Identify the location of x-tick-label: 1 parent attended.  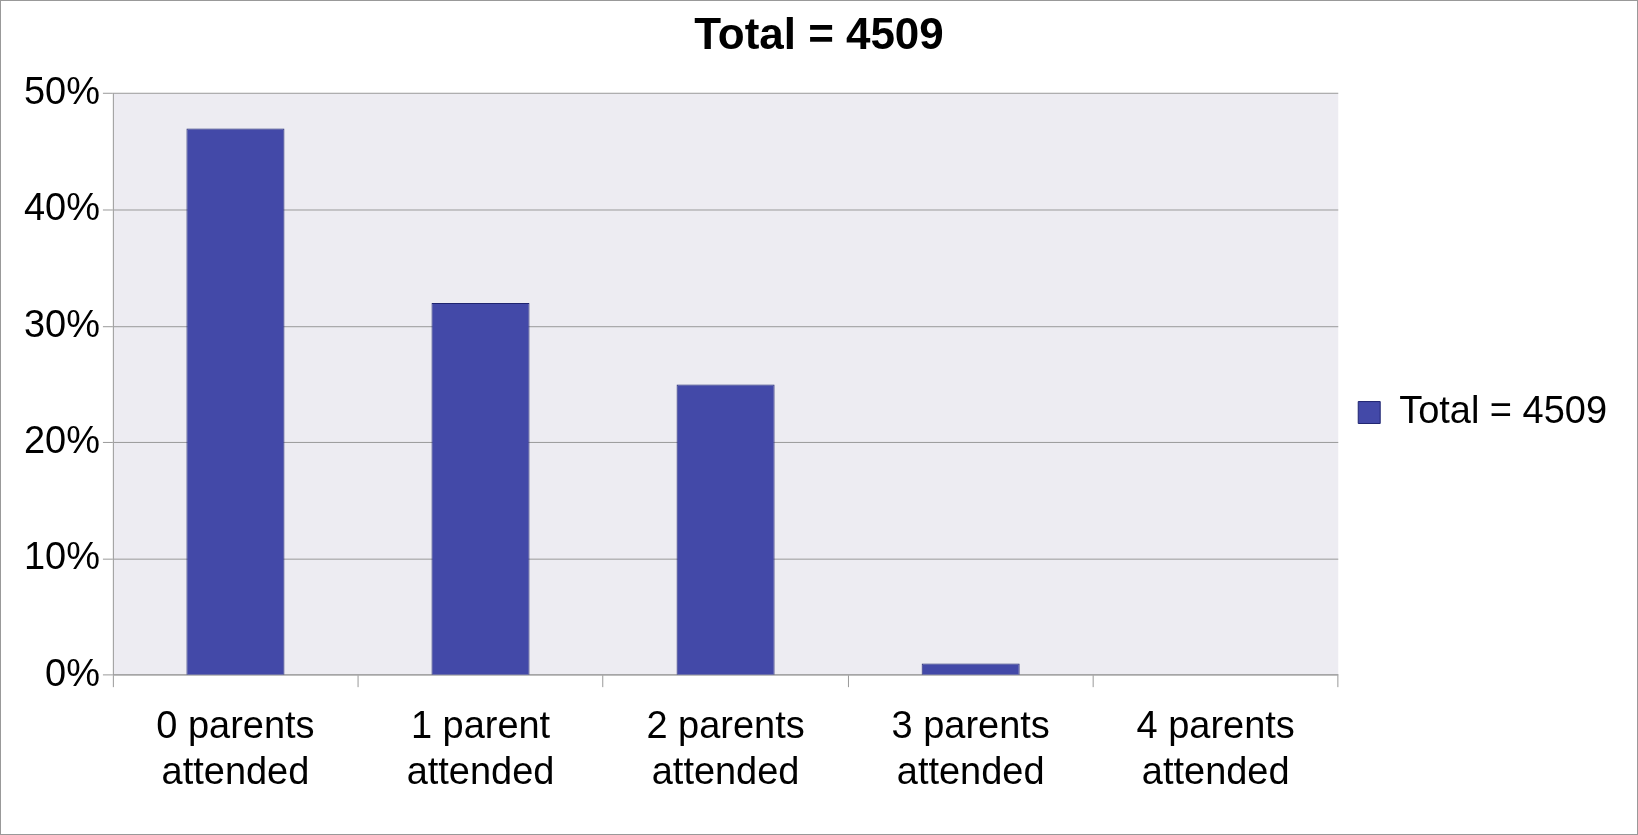
(480, 748).